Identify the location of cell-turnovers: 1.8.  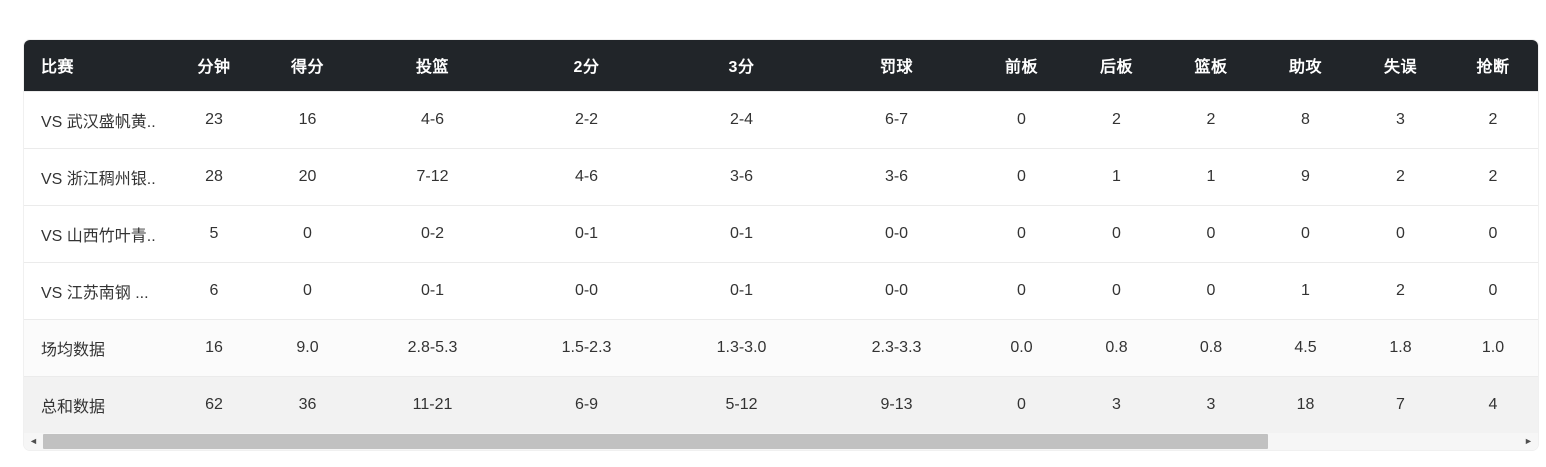
(1400, 347).